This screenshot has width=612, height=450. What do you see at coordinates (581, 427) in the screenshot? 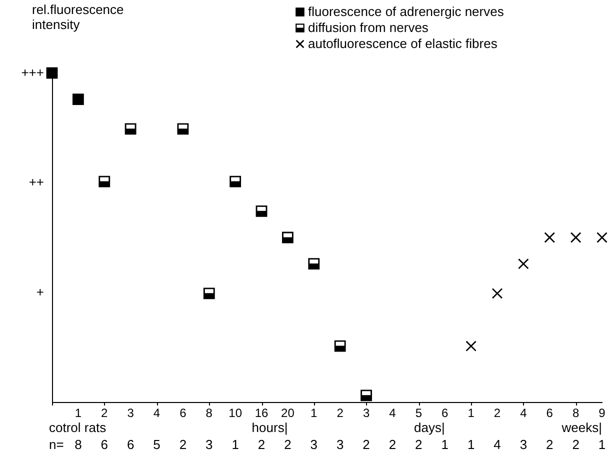
I see `text: weeks|` at bounding box center [581, 427].